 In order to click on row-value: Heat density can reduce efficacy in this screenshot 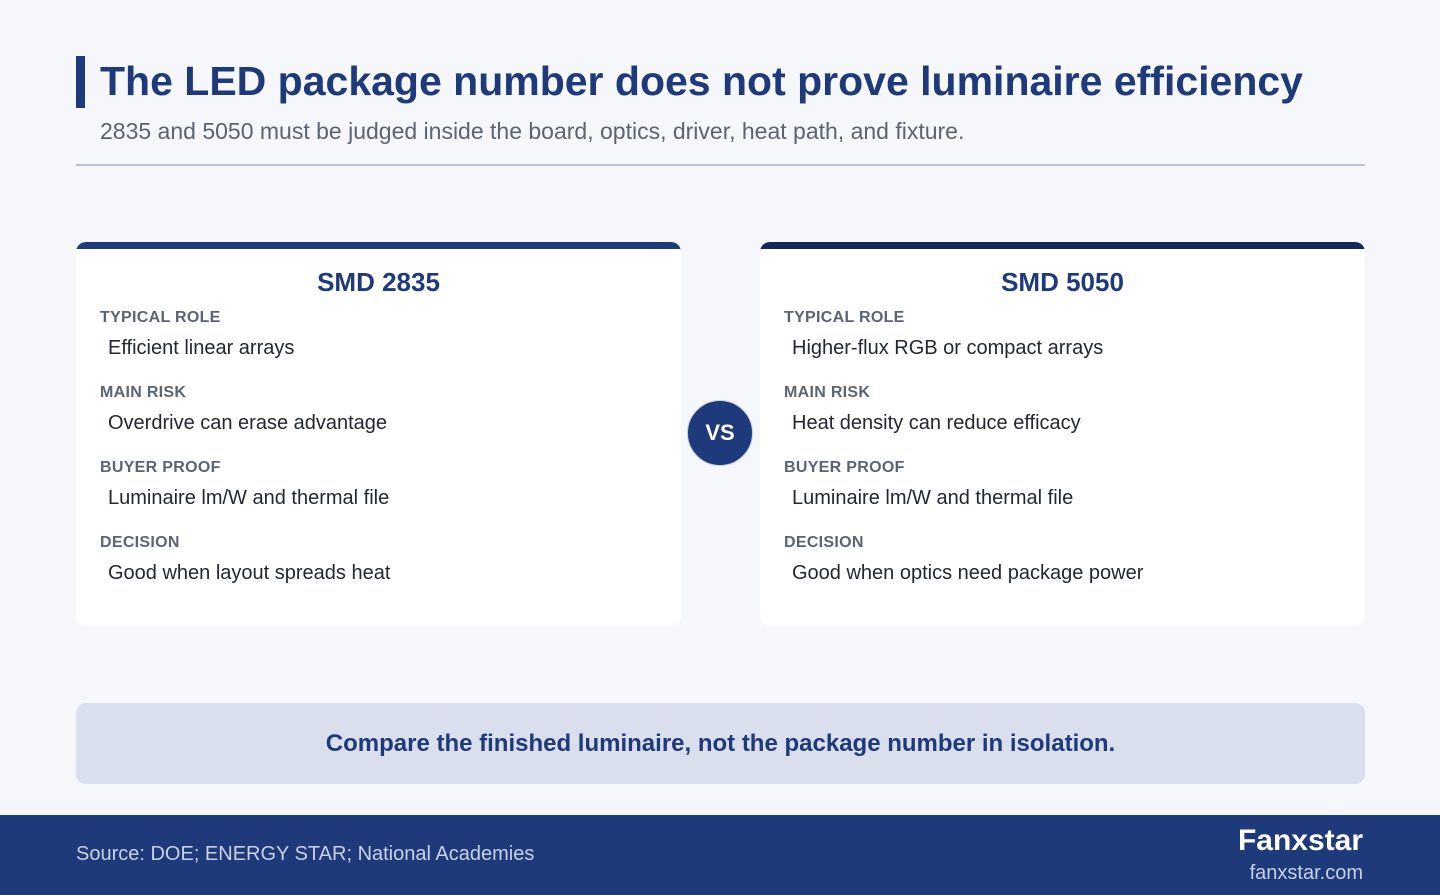, I will do `click(936, 423)`.